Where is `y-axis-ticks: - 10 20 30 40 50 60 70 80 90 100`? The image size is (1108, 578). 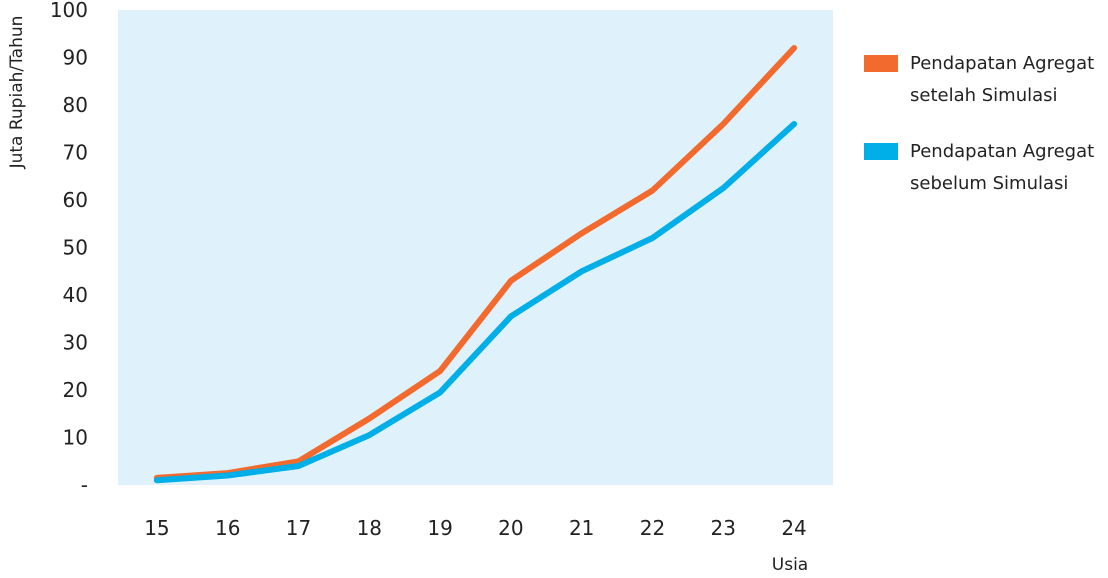 y-axis-ticks: - 10 20 30 40 50 60 70 80 90 100 is located at coordinates (69, 248).